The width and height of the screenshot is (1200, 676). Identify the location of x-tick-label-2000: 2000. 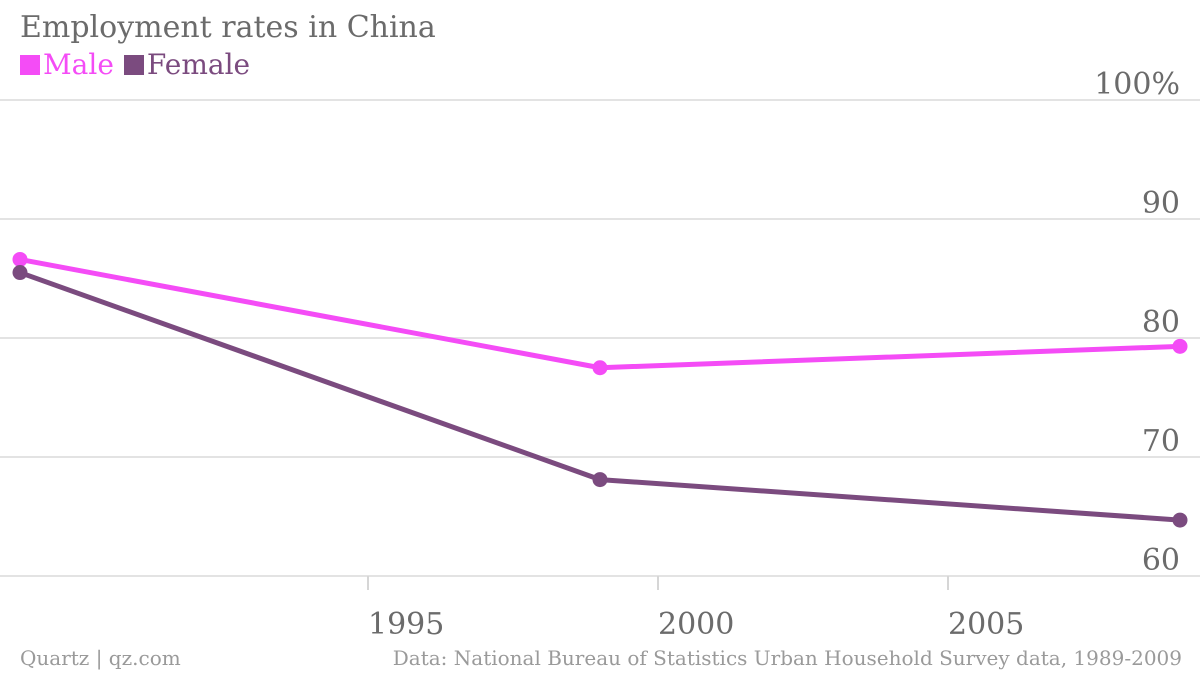
(696, 624).